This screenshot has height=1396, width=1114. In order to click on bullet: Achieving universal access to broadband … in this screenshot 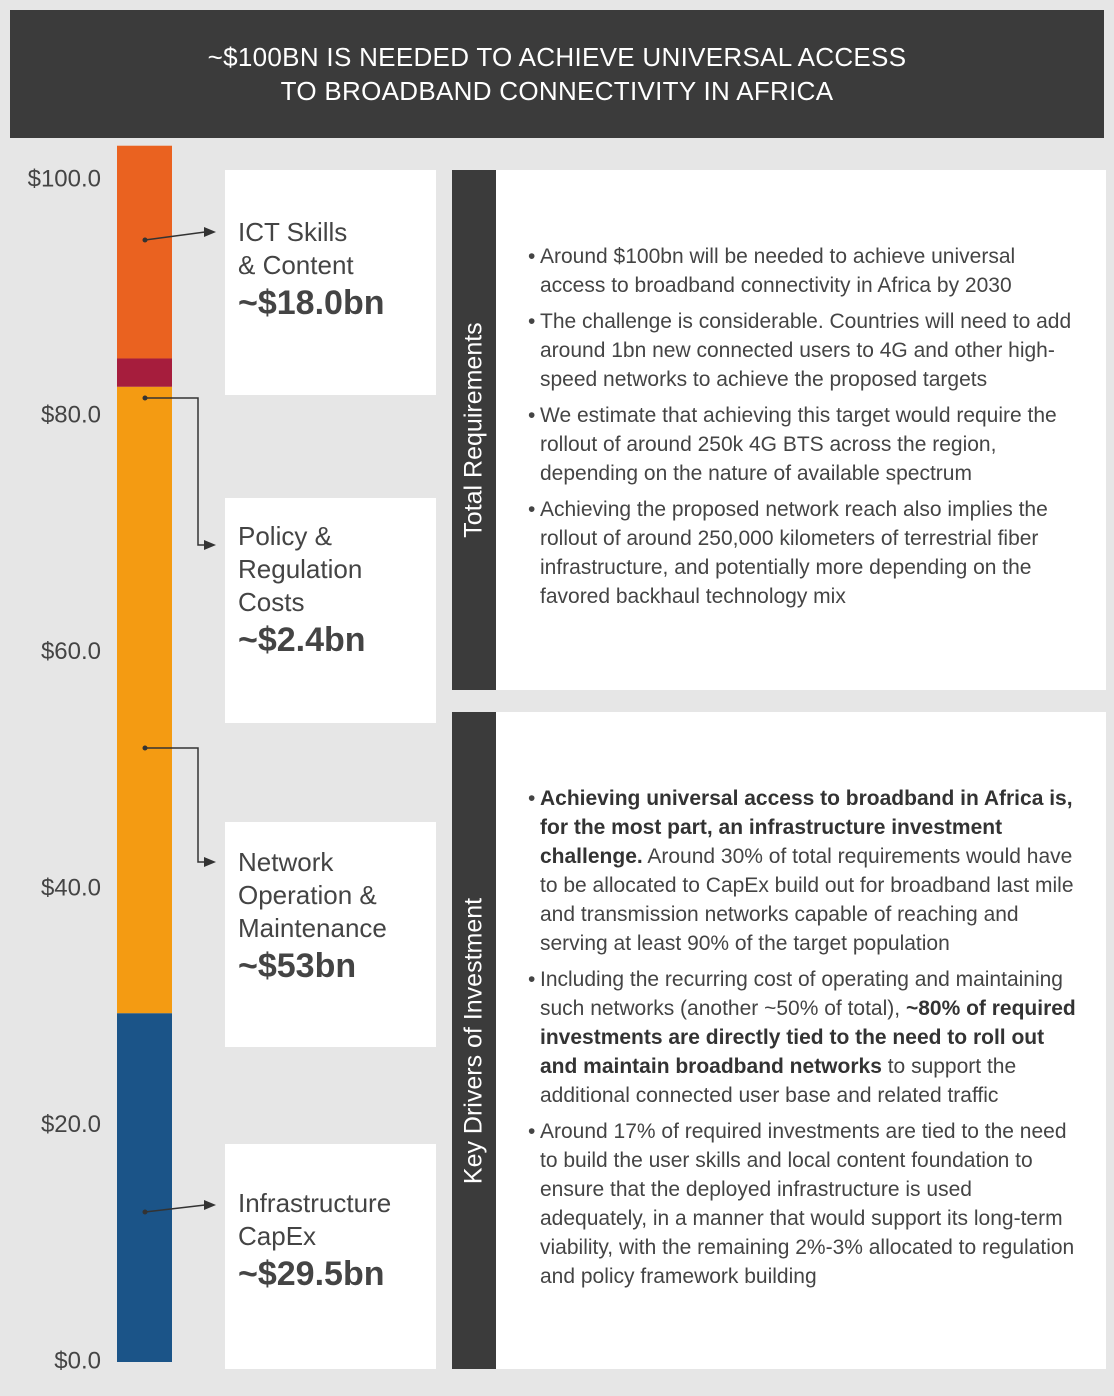, I will do `click(805, 871)`.